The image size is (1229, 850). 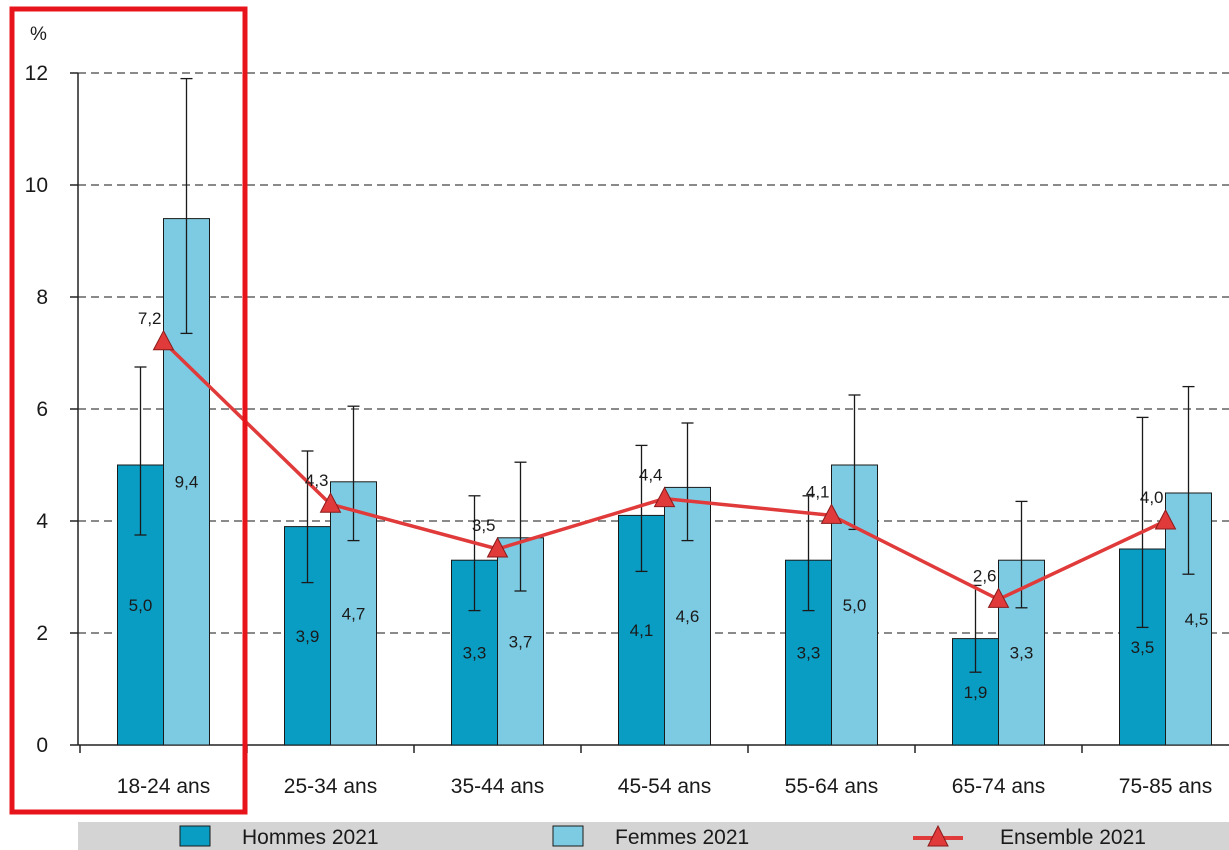 What do you see at coordinates (187, 481) in the screenshot?
I see `label-femmes: 9,4` at bounding box center [187, 481].